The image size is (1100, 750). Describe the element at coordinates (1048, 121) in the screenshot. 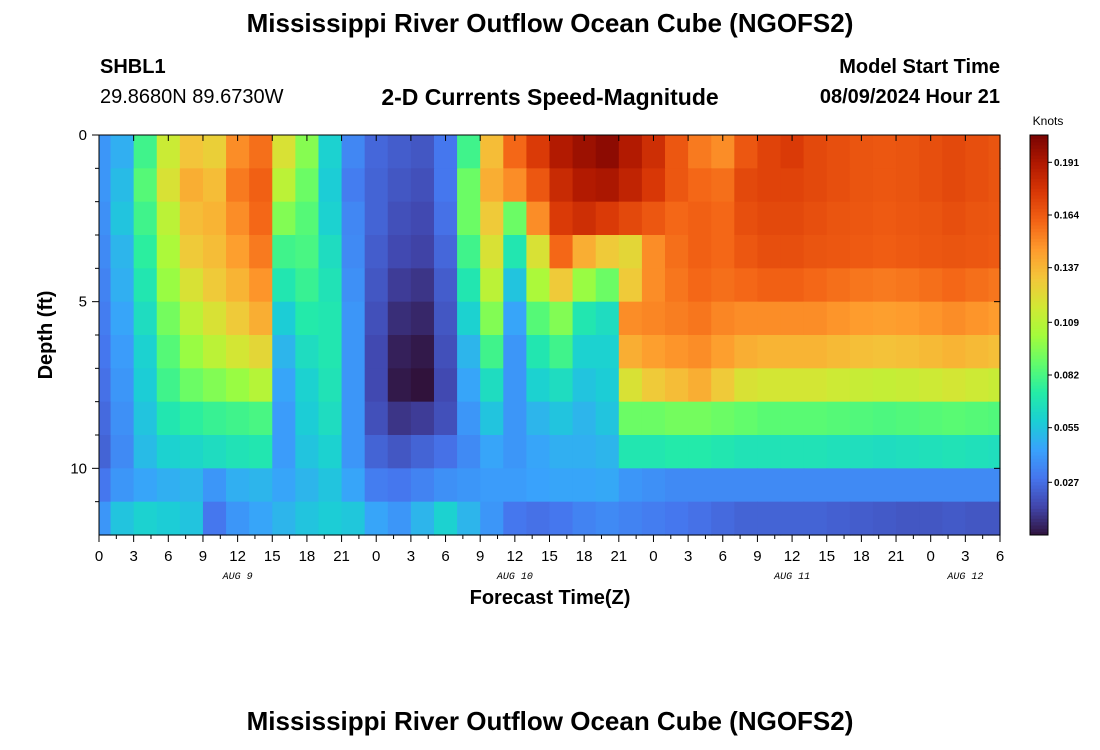

I see `colorbar-units: Knots` at that location.